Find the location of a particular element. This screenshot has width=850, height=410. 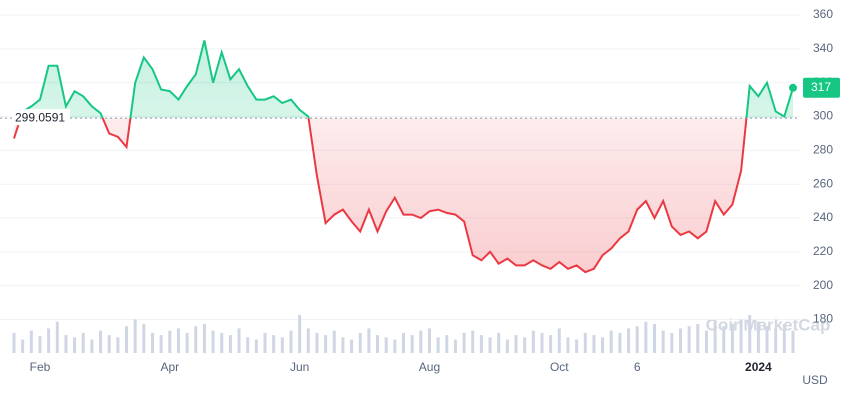

price-tag-label: 317 is located at coordinates (821, 87).